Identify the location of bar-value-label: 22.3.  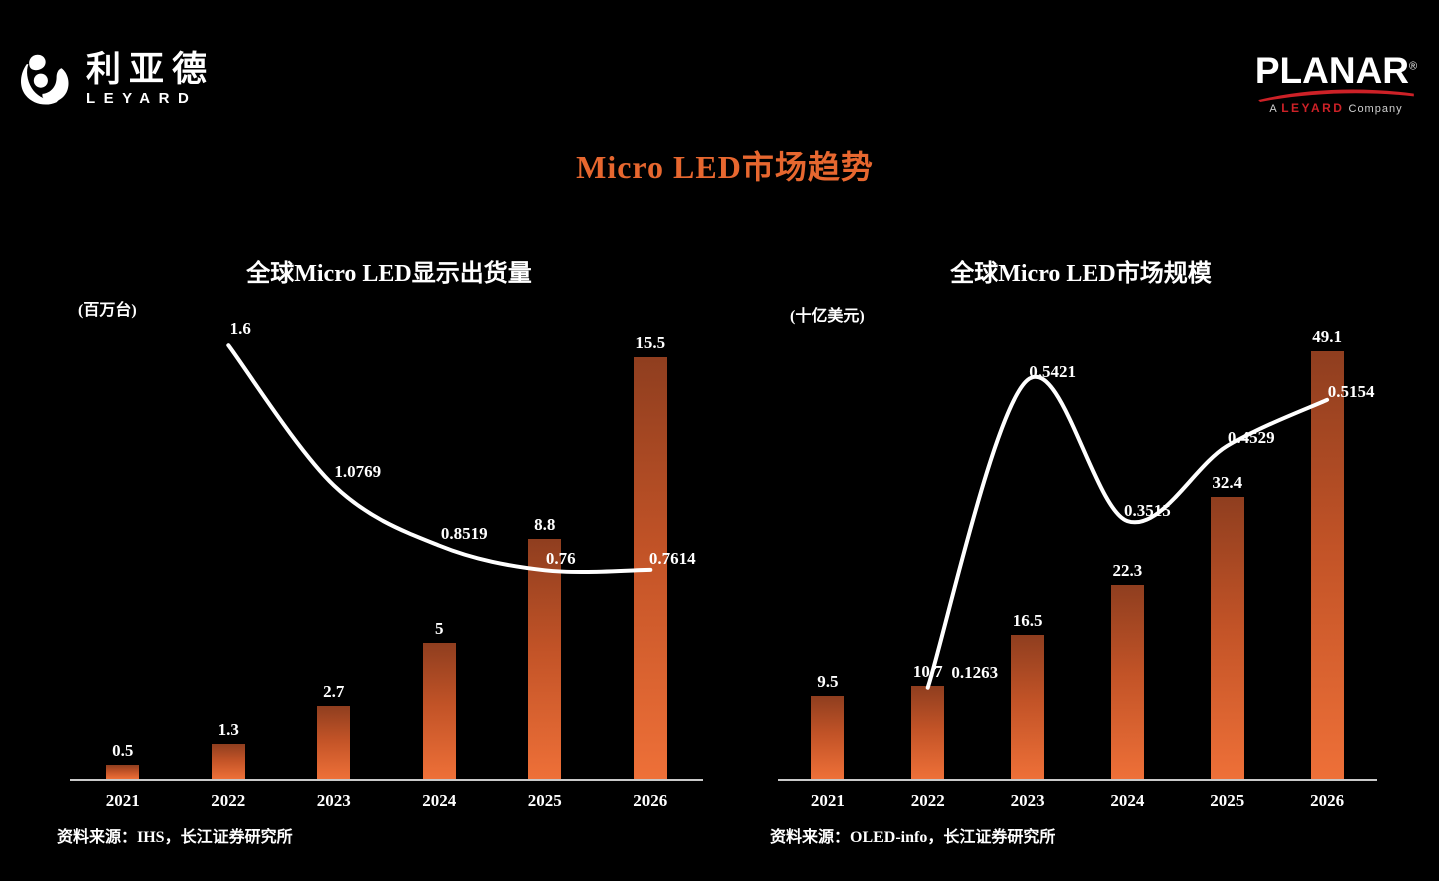
(1127, 570).